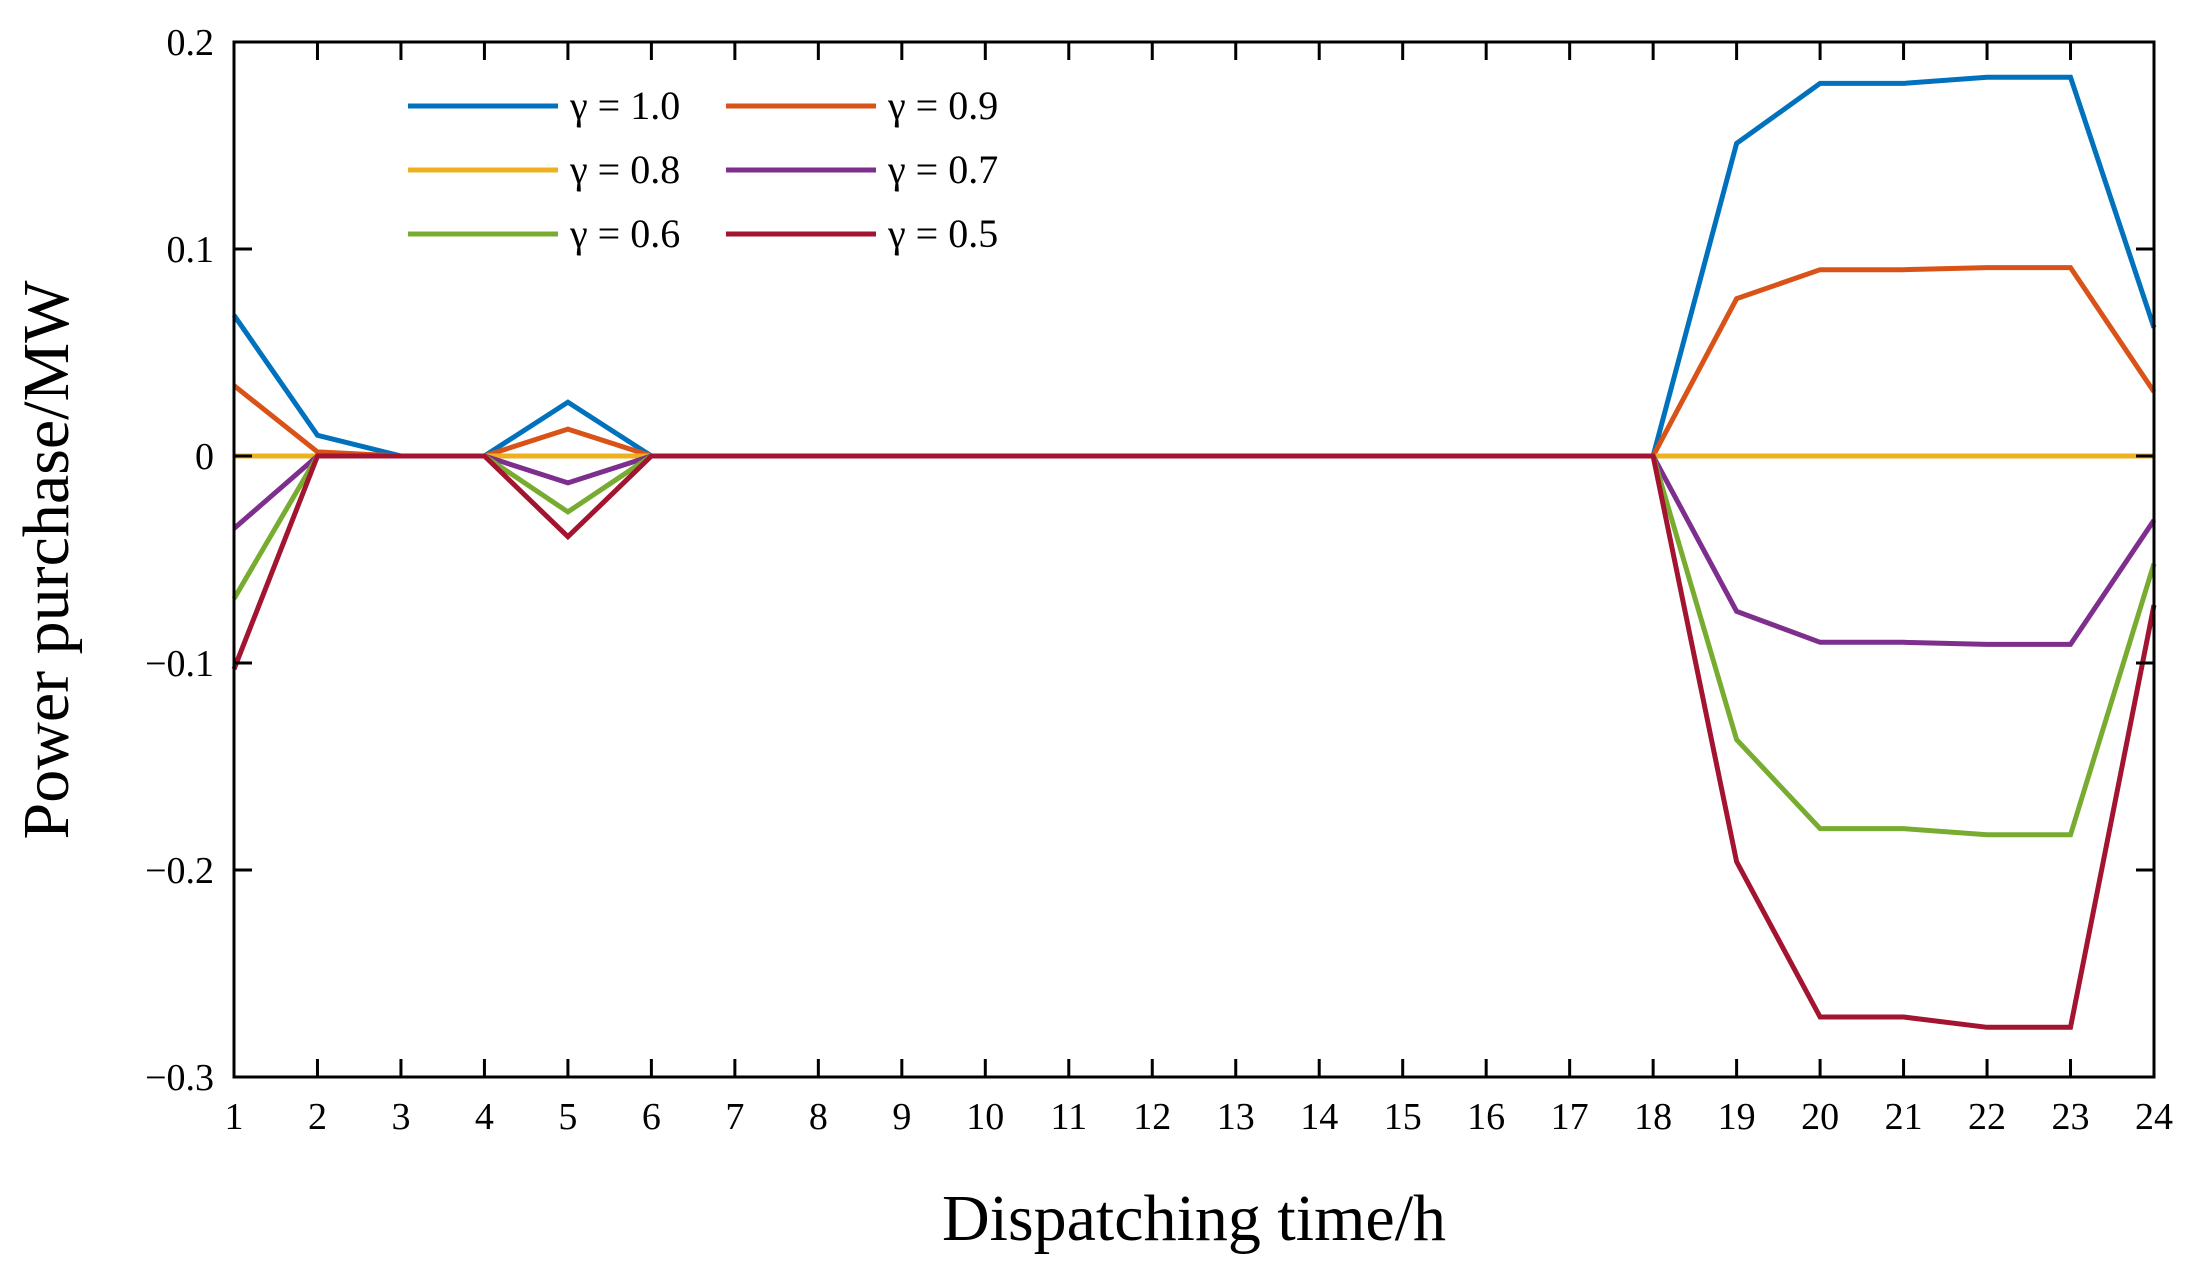 The width and height of the screenshot is (2197, 1281). Describe the element at coordinates (46, 560) in the screenshot. I see `y-axis-title: Power purchase/MW` at that location.